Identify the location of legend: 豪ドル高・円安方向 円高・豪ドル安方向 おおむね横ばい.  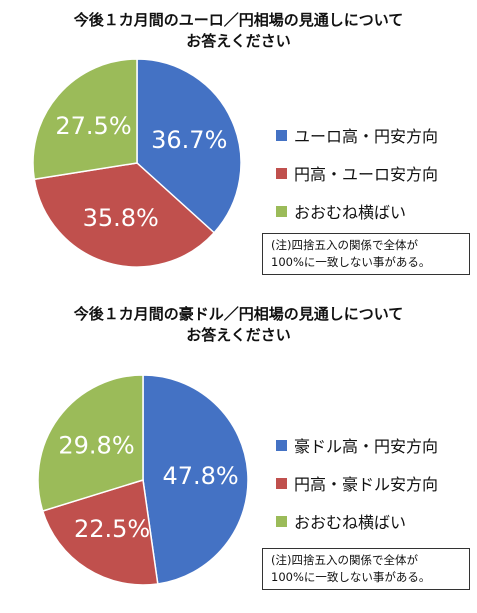
(357, 483).